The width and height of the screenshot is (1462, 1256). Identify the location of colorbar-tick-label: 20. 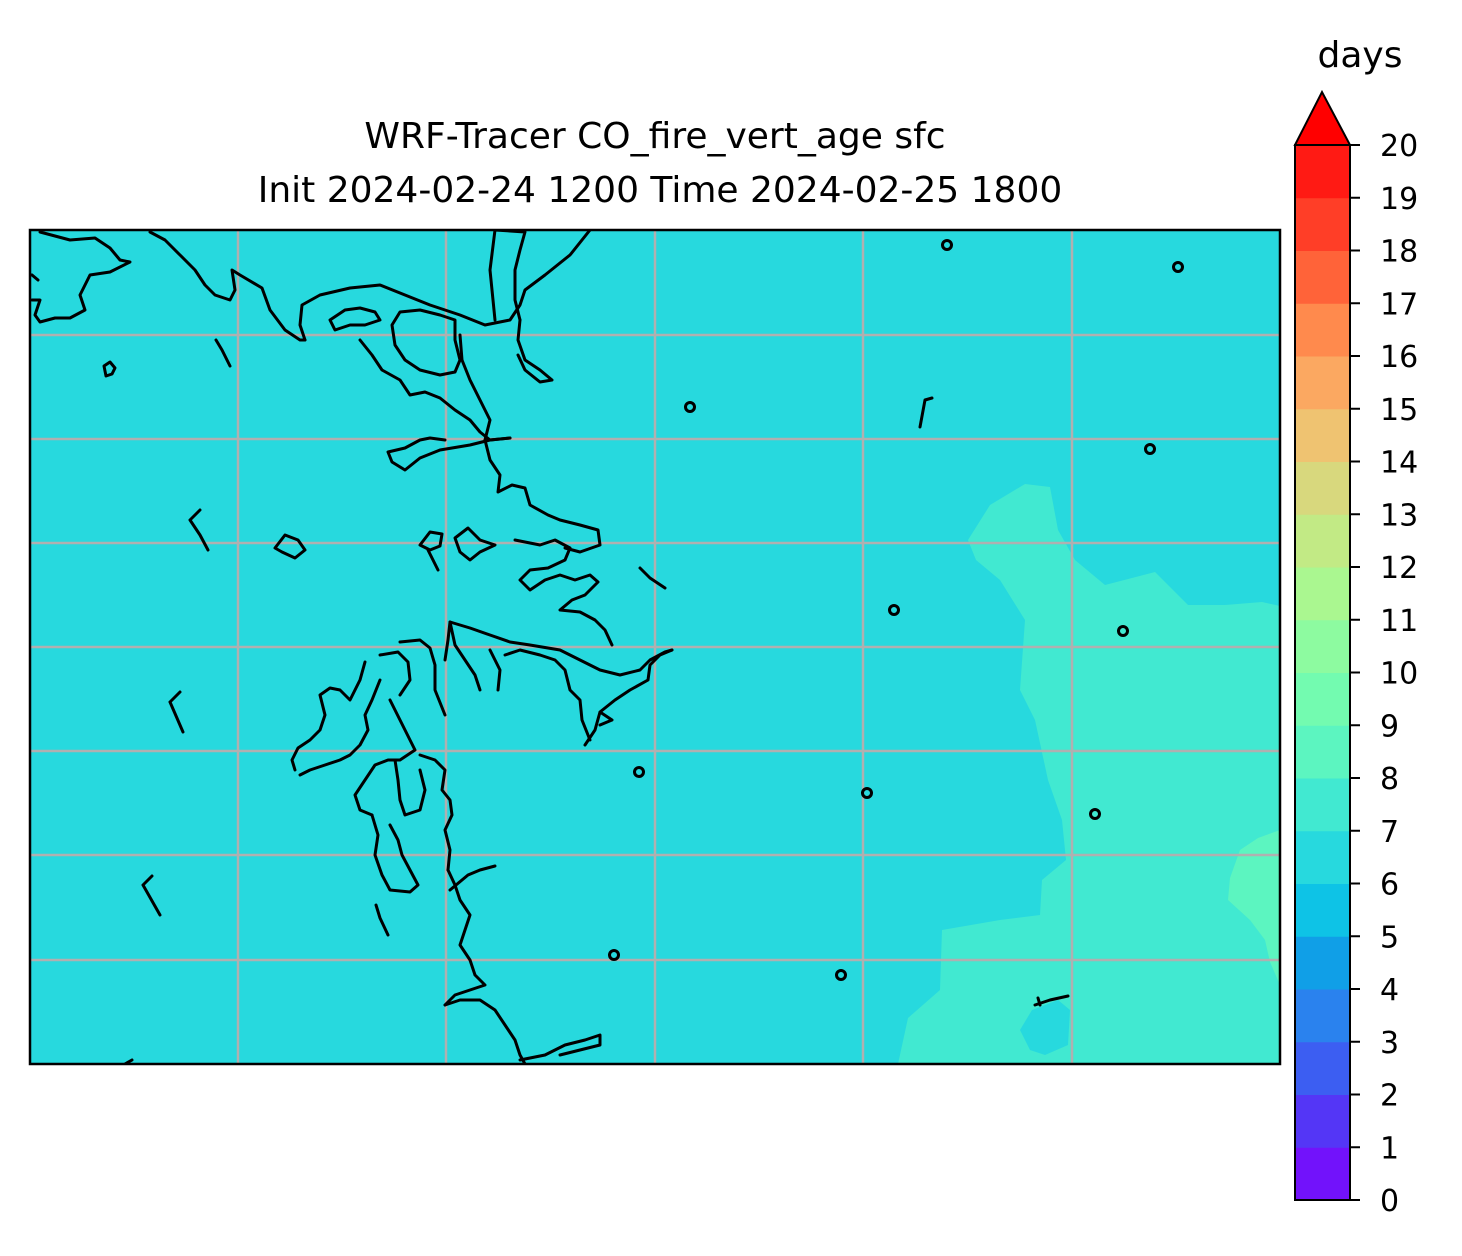
(1399, 146).